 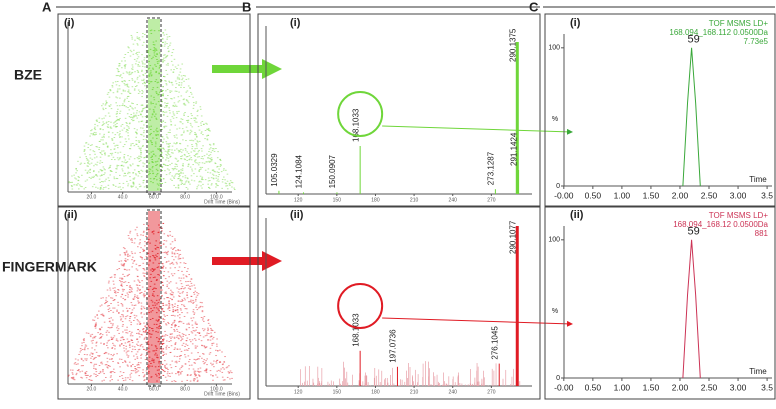 What do you see at coordinates (298, 392) in the screenshot?
I see `x-tick-label: 120` at bounding box center [298, 392].